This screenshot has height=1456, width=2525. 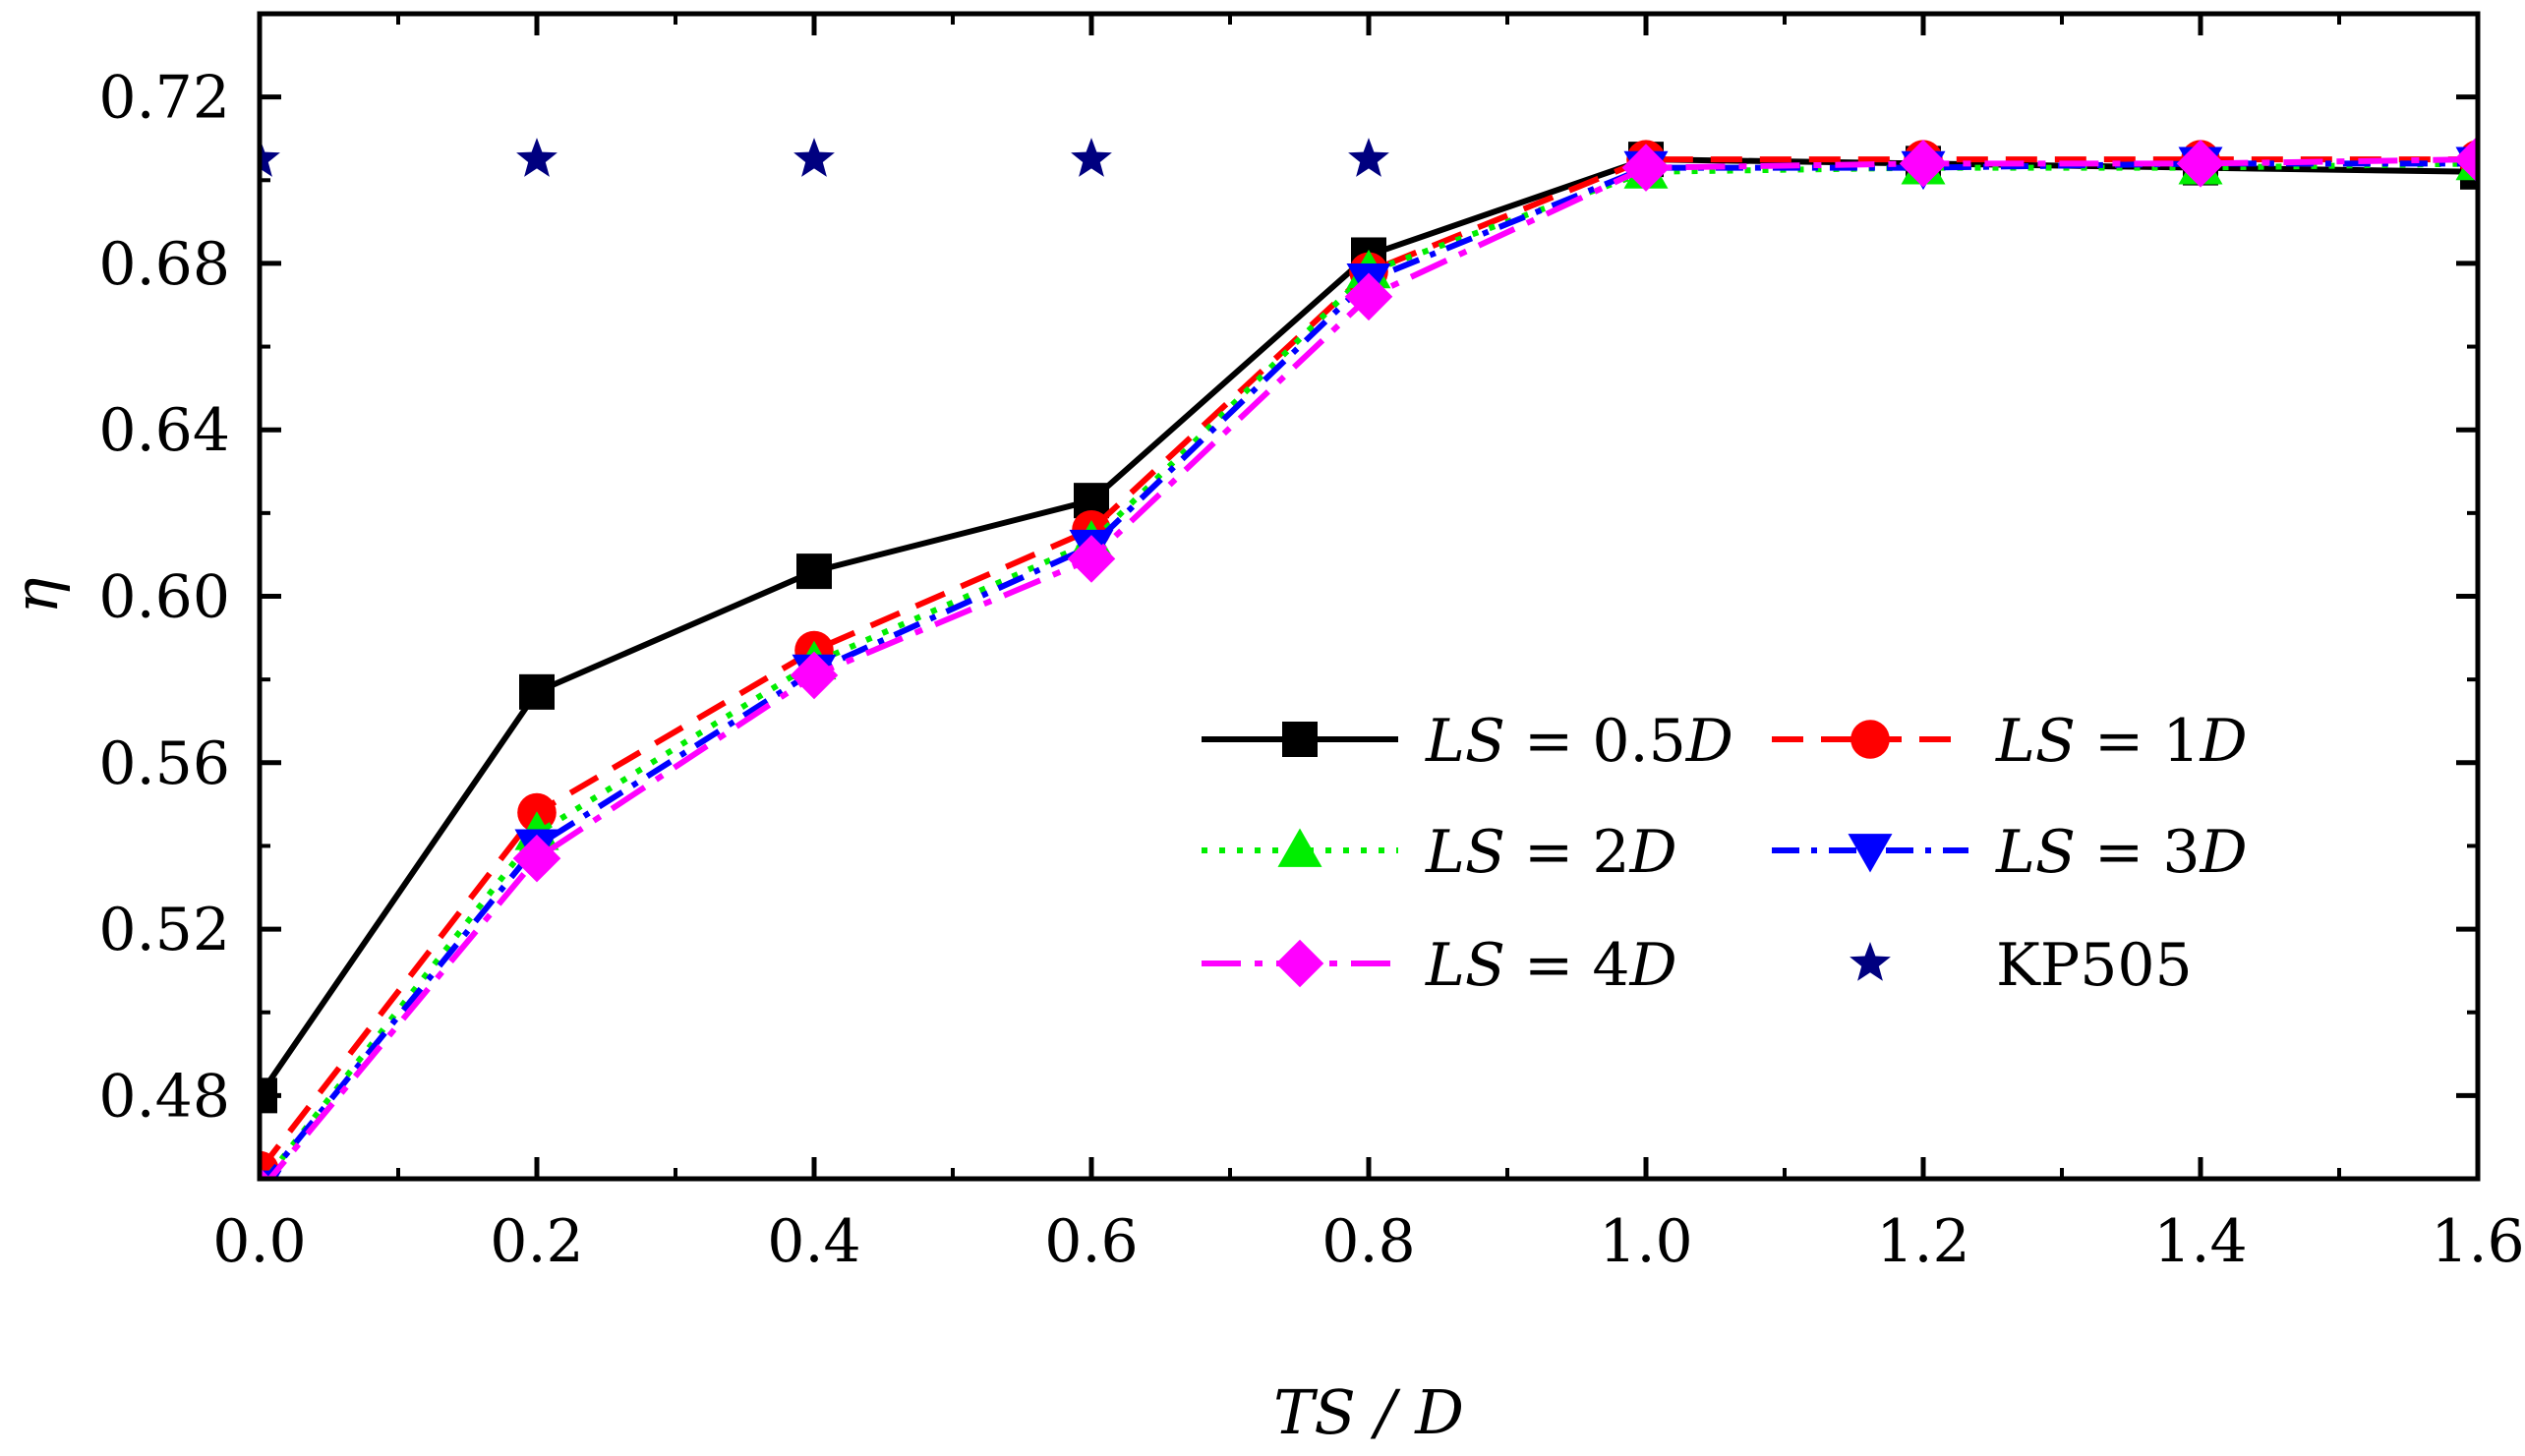 I want to click on x-tick-label: 1.6, so click(x=2477, y=1241).